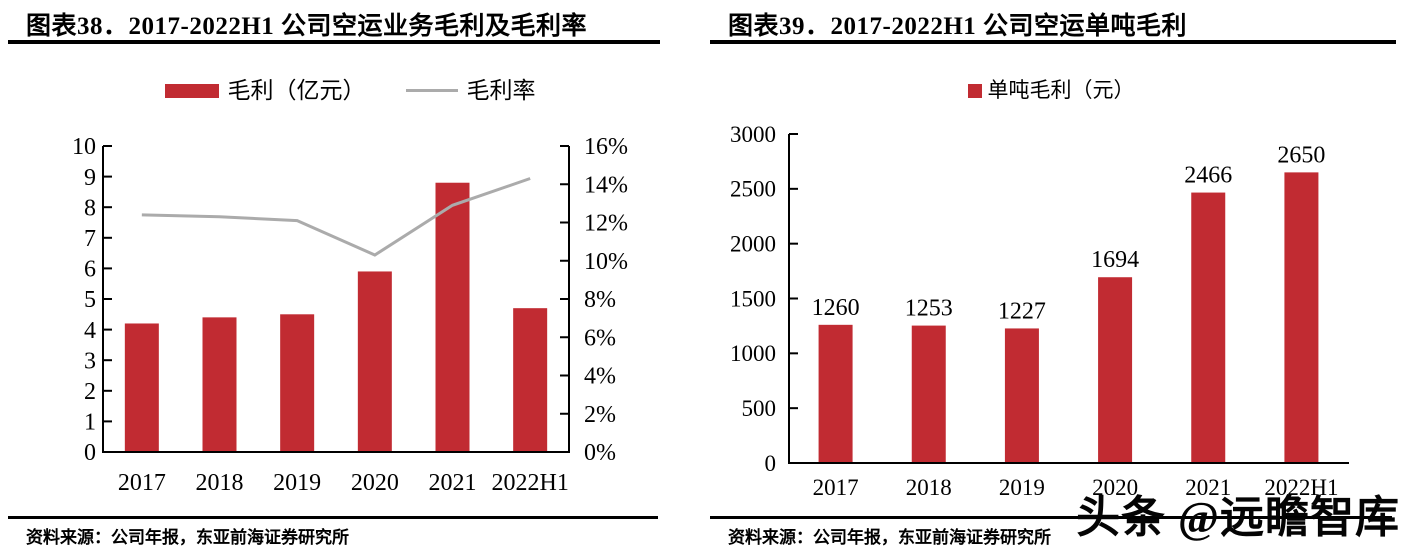 The height and width of the screenshot is (548, 1402). What do you see at coordinates (431, 90) in the screenshot?
I see `line-swatch-icon` at bounding box center [431, 90].